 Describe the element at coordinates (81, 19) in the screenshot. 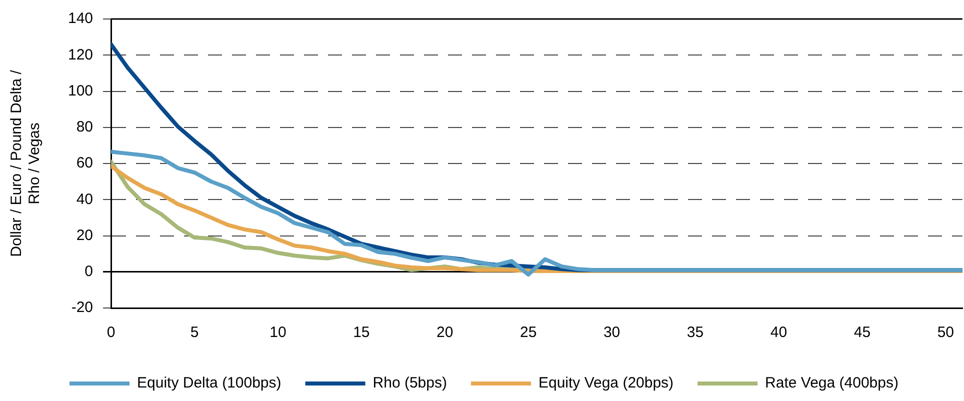

I see `y-tick-label: 140` at that location.